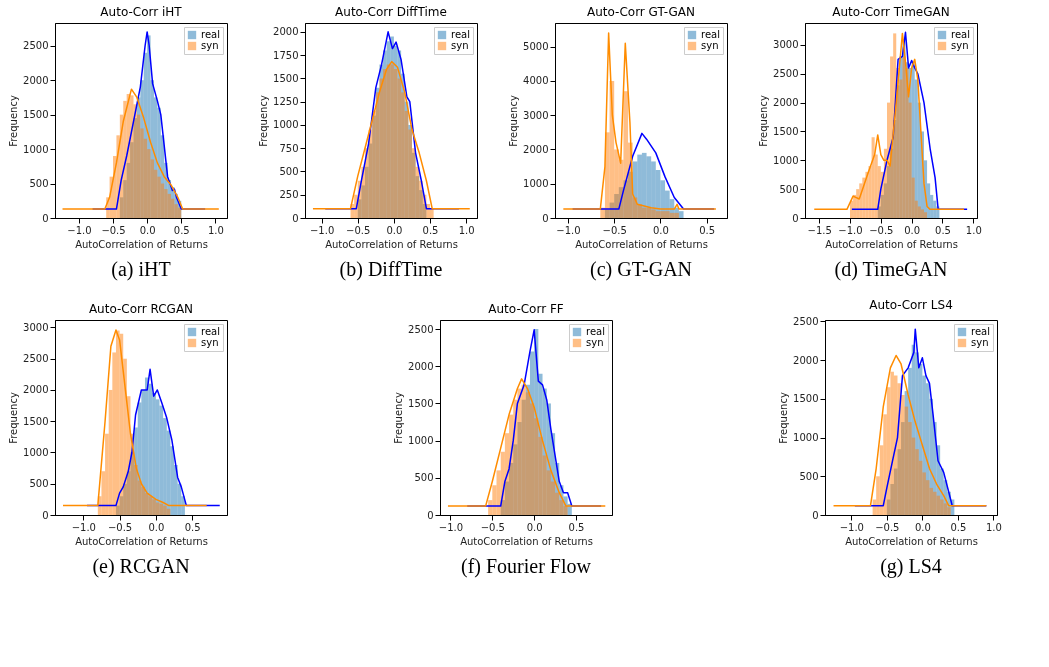 Image resolution: width=1049 pixels, height=667 pixels. Describe the element at coordinates (911, 566) in the screenshot. I see `text: (g) LS4` at that location.